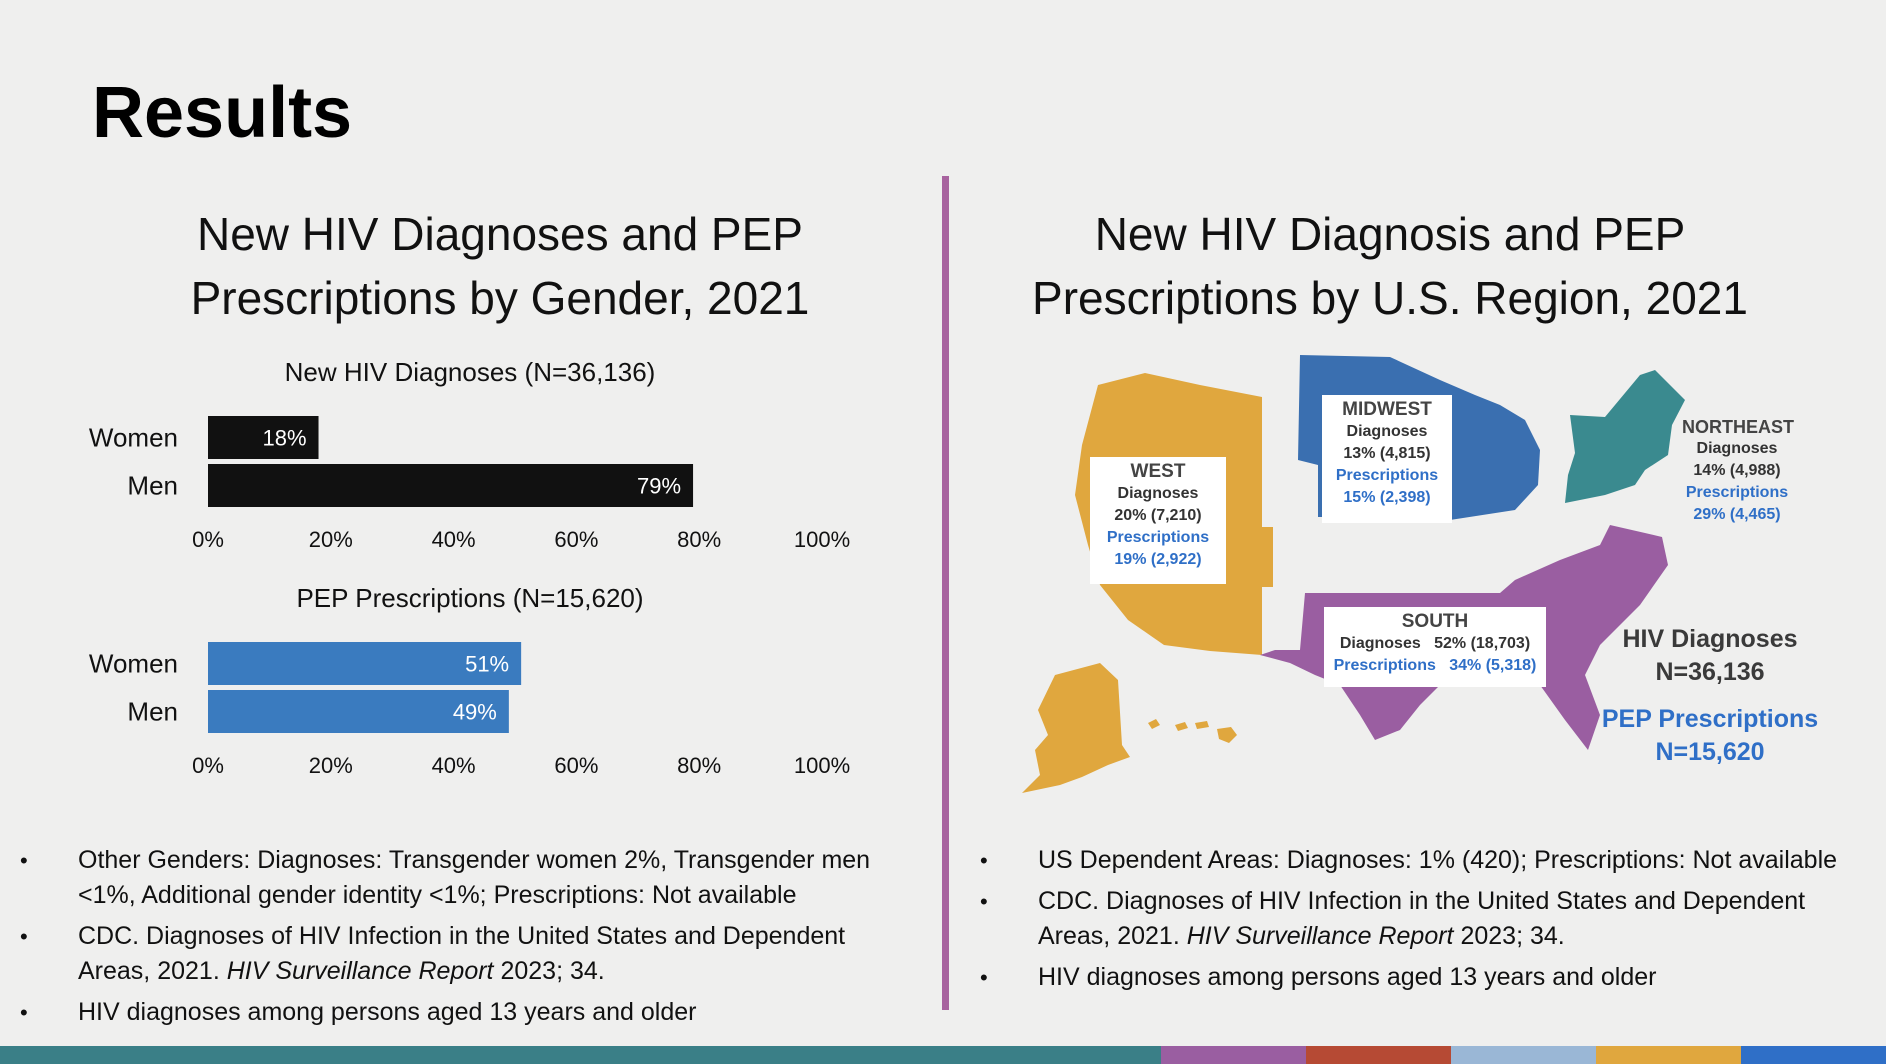 The width and height of the screenshot is (1886, 1064). Describe the element at coordinates (1158, 515) in the screenshot. I see `diagnoses-value: 20% (7,210)` at that location.